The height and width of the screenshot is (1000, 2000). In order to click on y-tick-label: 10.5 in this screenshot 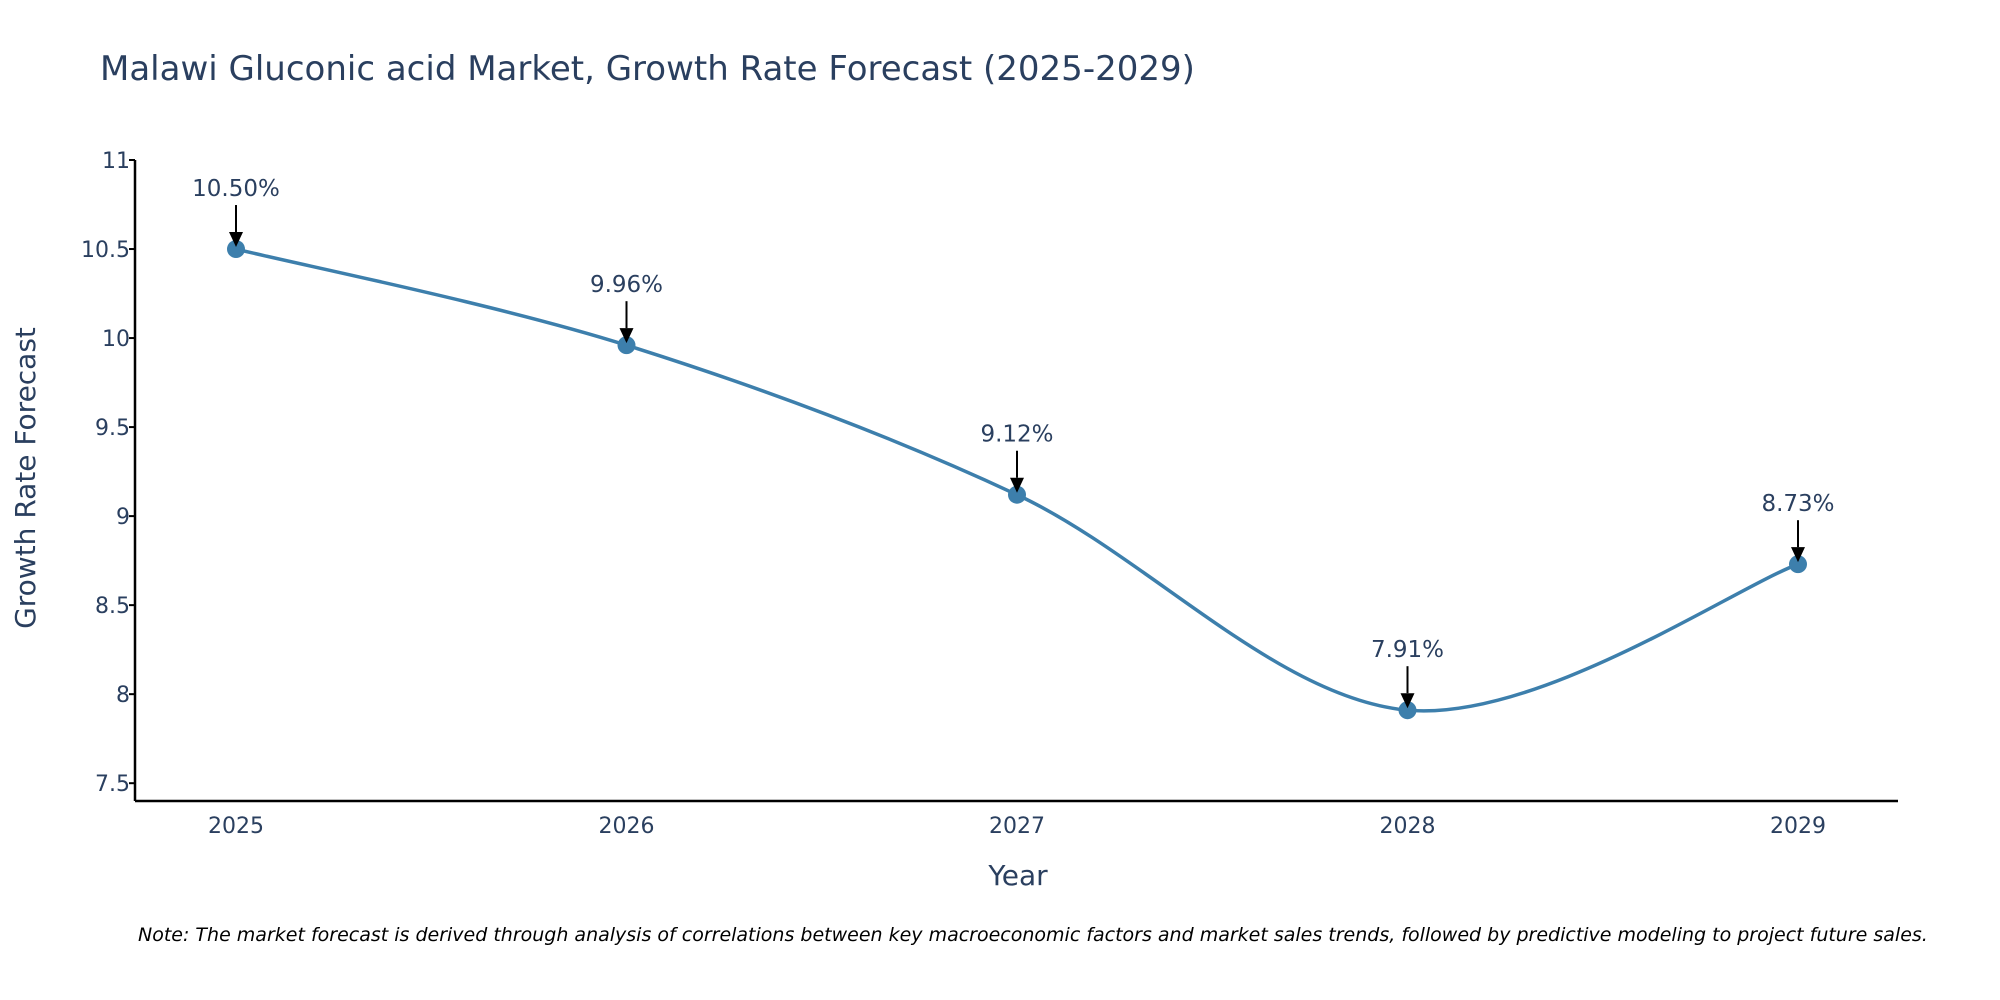, I will do `click(105, 250)`.